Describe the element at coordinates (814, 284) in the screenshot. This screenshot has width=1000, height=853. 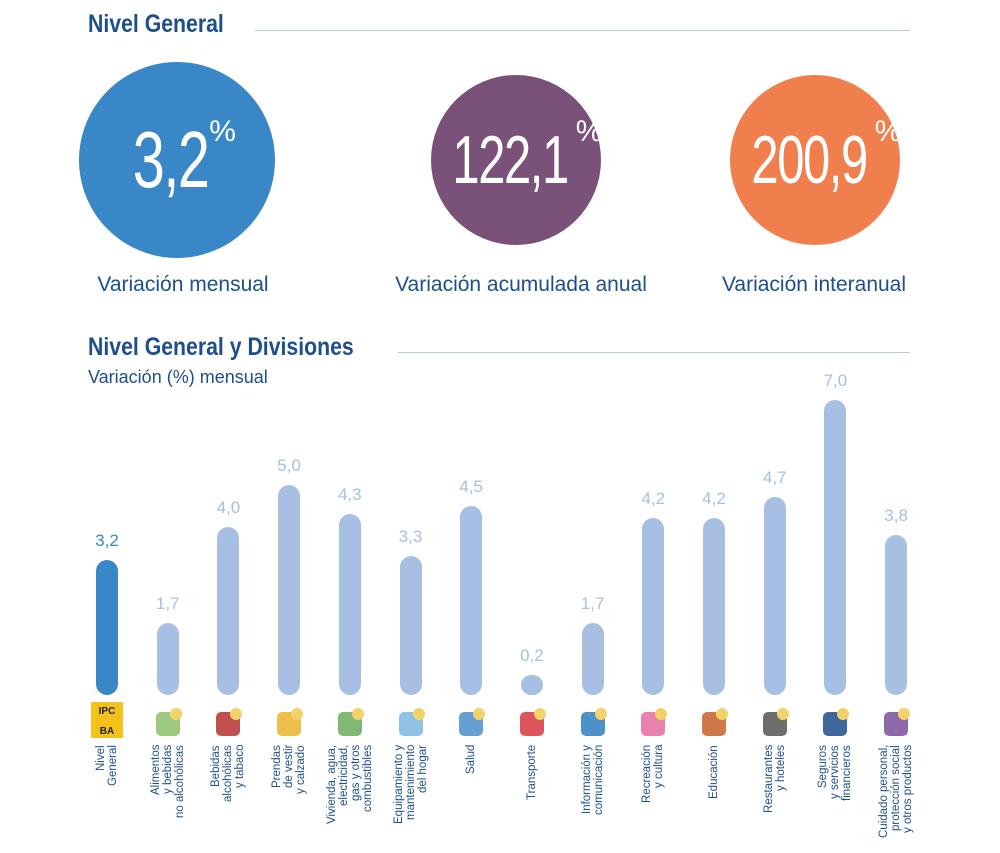
I see `kpi-label: Variación interanual` at that location.